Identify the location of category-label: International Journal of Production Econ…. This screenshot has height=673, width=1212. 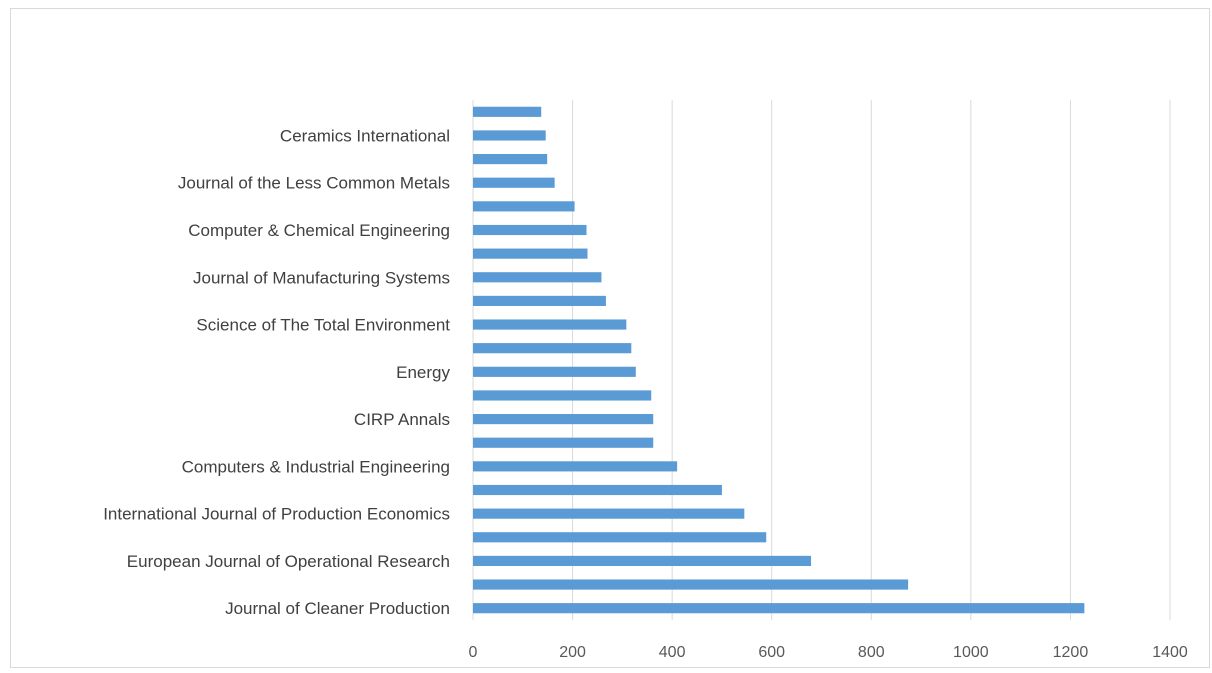
(276, 514).